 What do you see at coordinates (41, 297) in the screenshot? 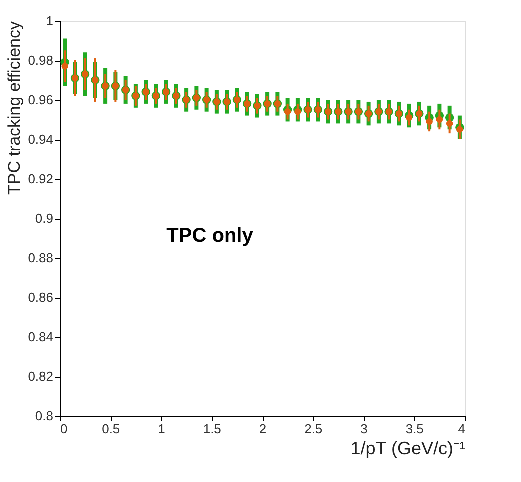
I see `y-tick-label: 0.86` at bounding box center [41, 297].